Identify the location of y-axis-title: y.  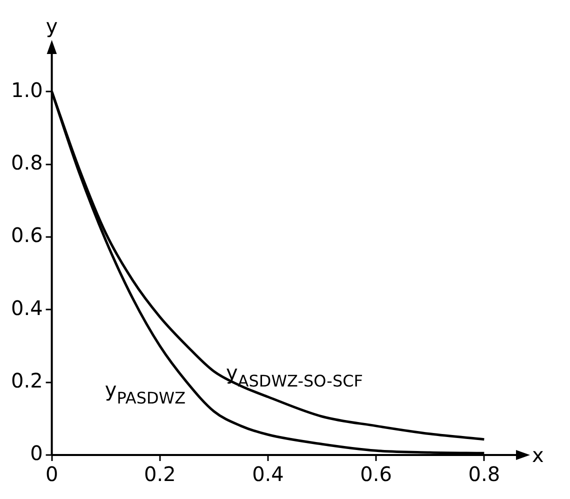
(52, 26).